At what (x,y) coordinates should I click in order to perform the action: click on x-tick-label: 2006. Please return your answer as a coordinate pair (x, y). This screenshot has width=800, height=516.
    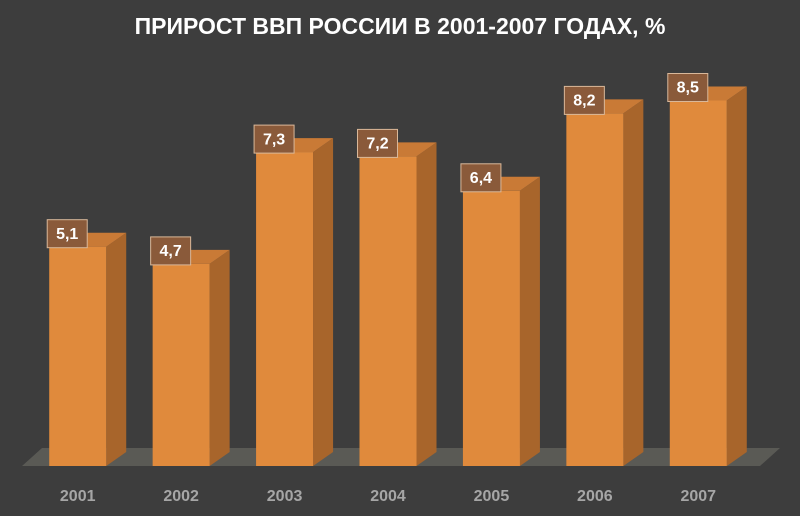
    Looking at the image, I should click on (595, 496).